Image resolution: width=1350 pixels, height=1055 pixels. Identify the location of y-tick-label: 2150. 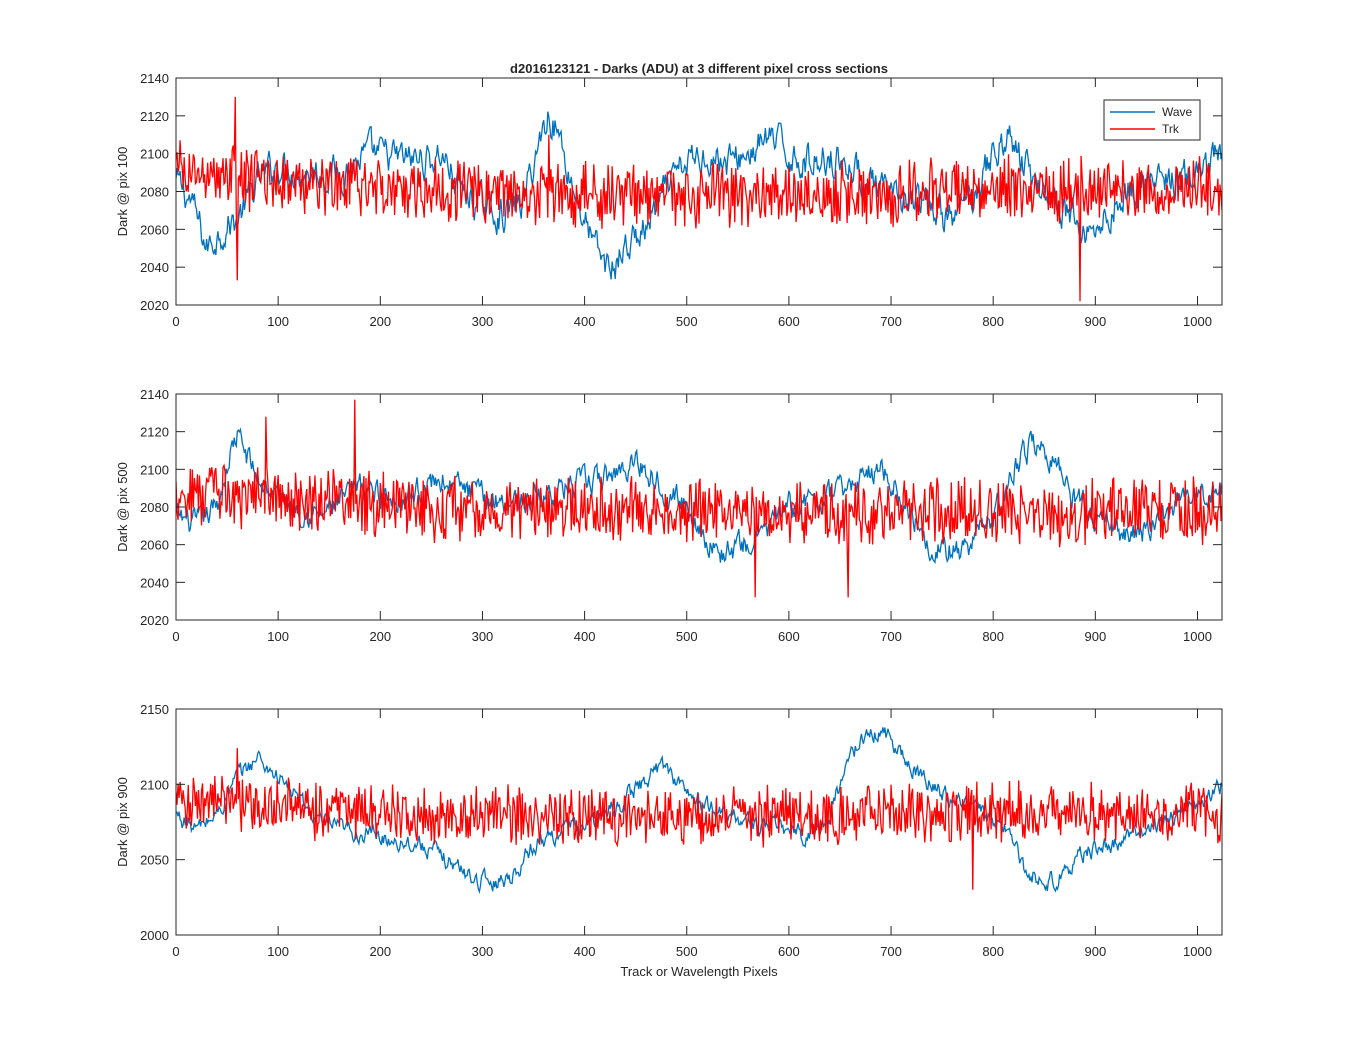
(154, 709).